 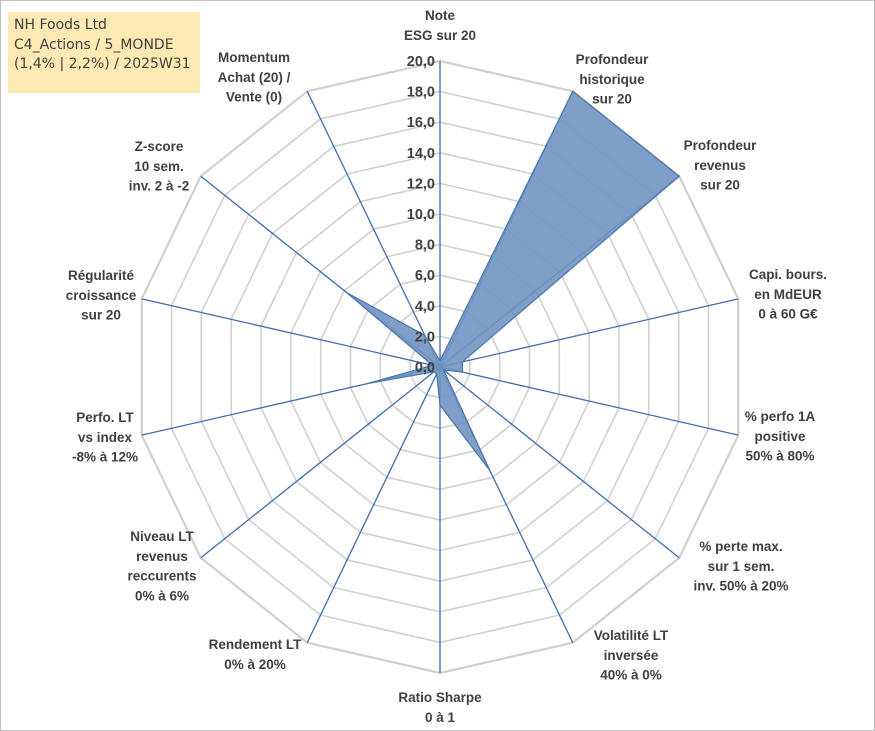 What do you see at coordinates (788, 314) in the screenshot?
I see `category-label-3-line-2: 0 à 60 G€` at bounding box center [788, 314].